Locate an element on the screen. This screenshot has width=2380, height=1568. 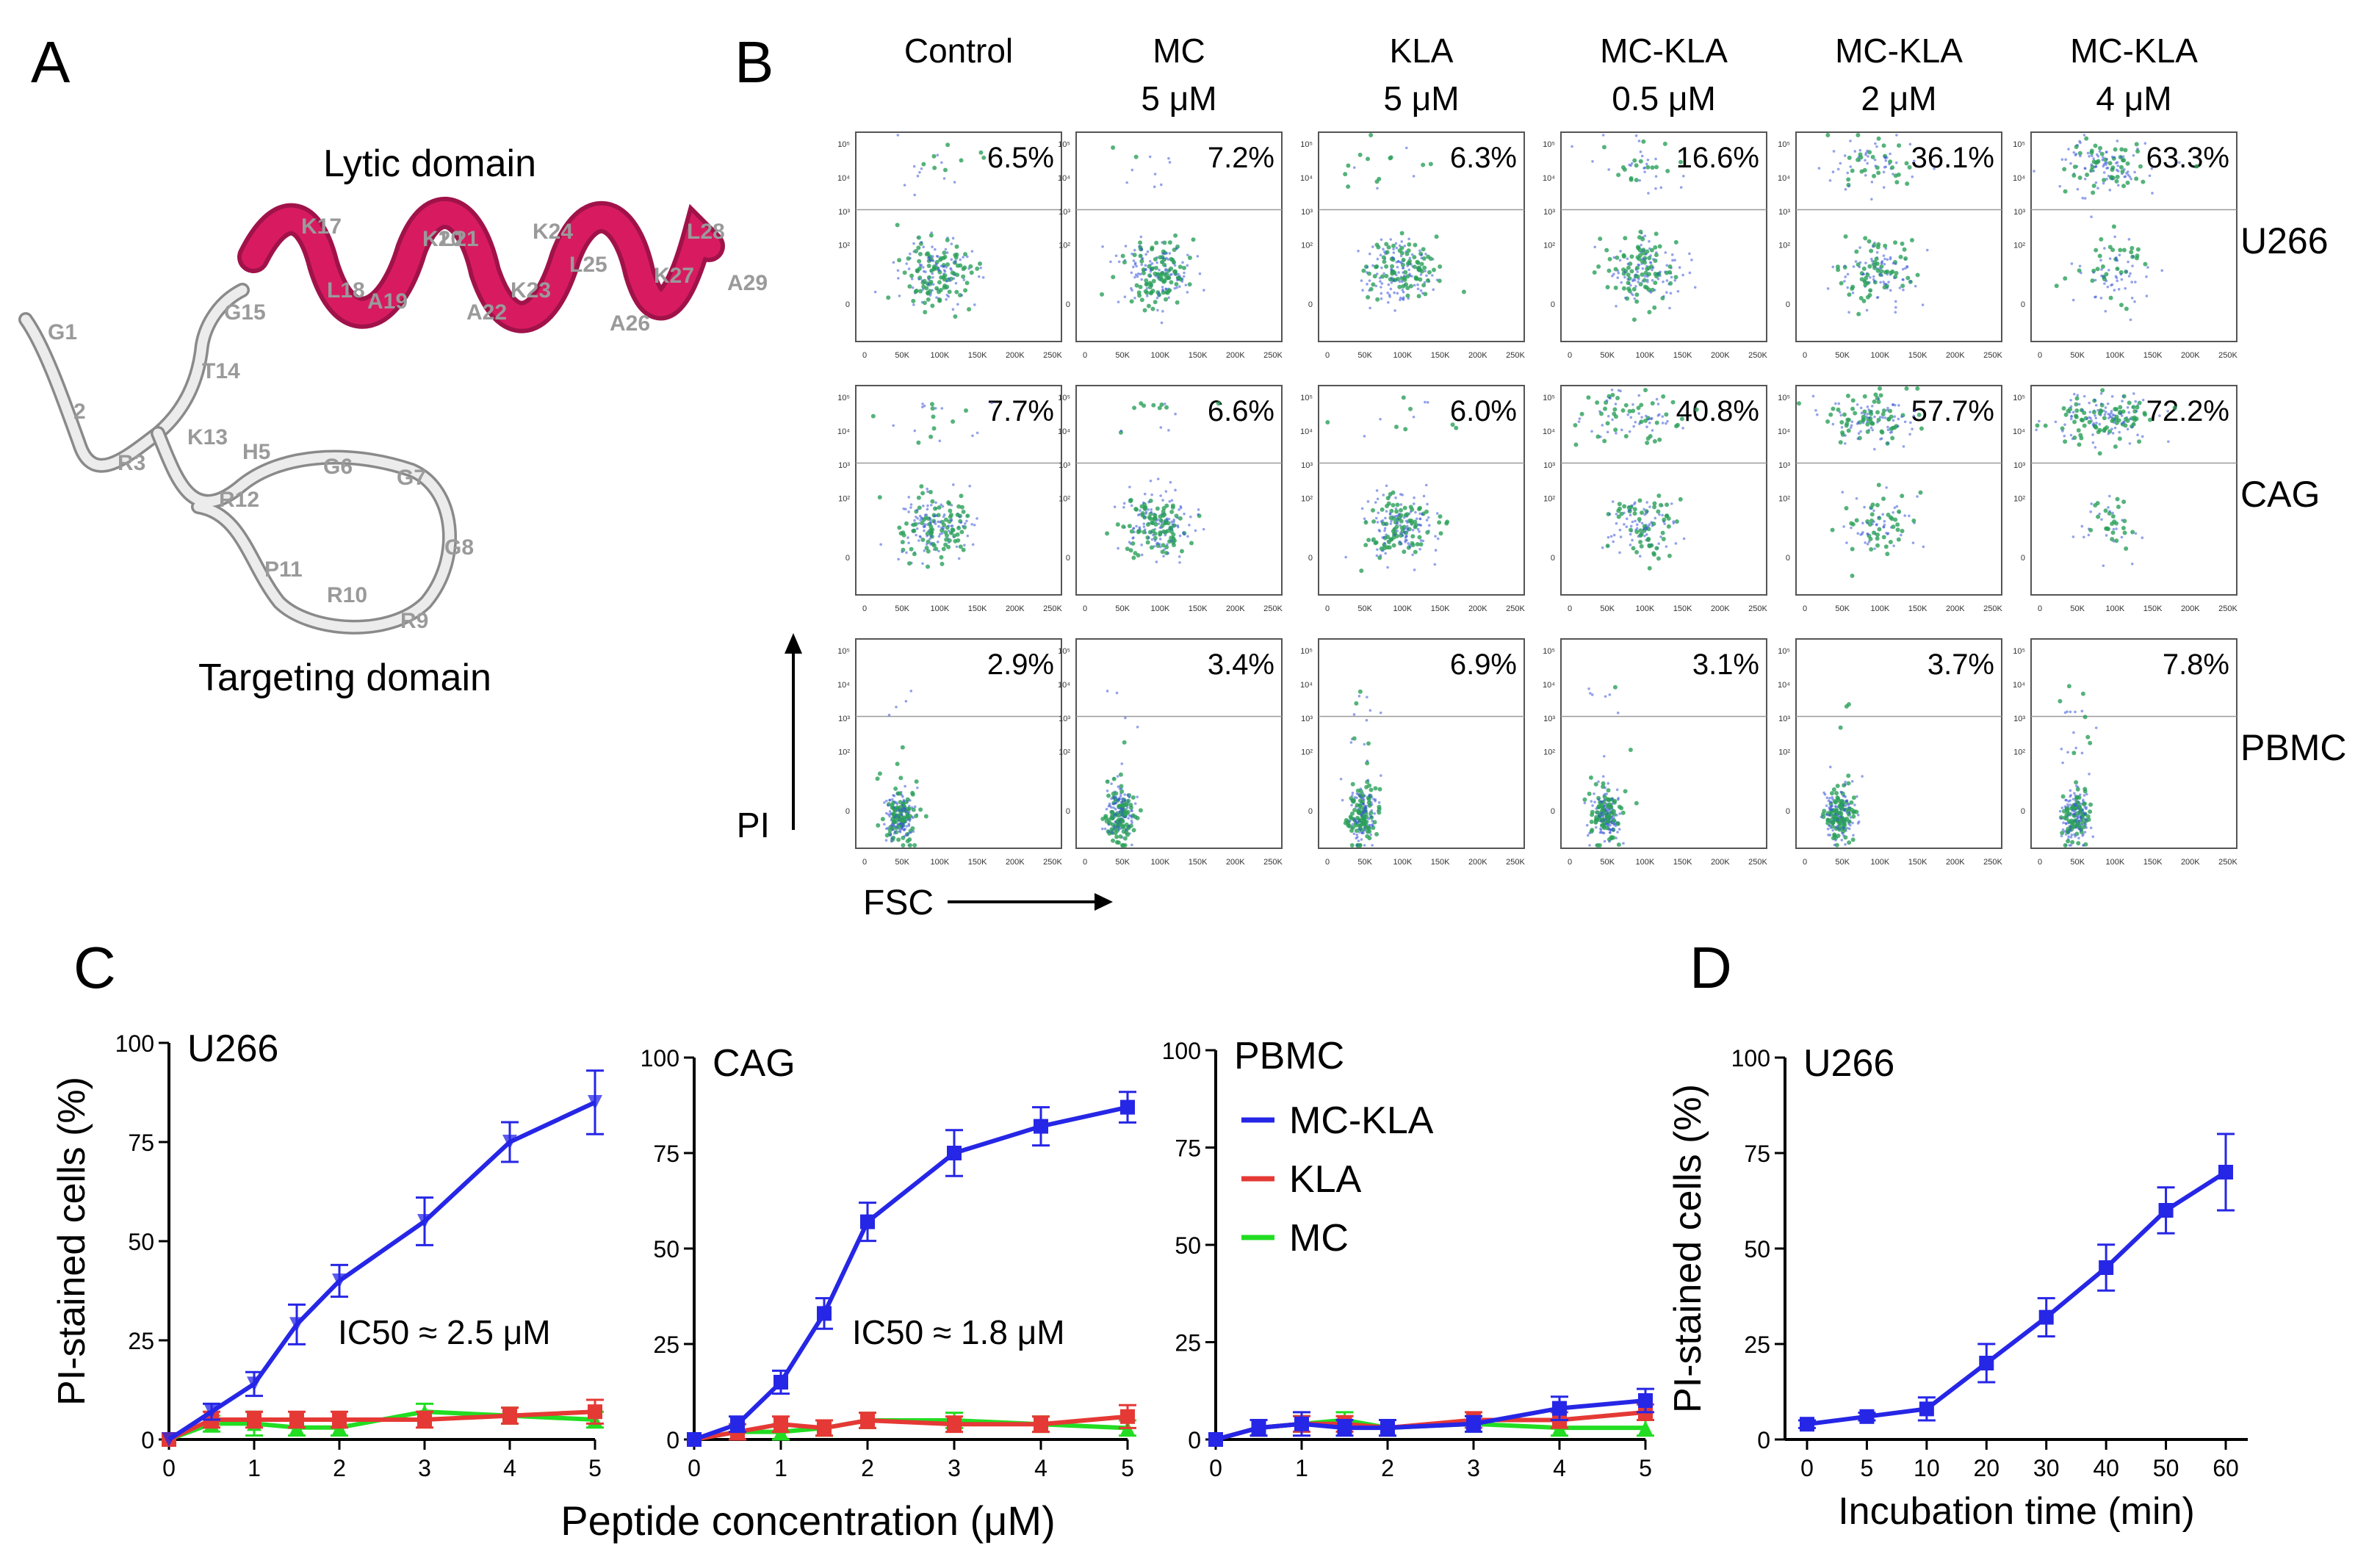
percent-label: 63.3% is located at coordinates (2187, 158).